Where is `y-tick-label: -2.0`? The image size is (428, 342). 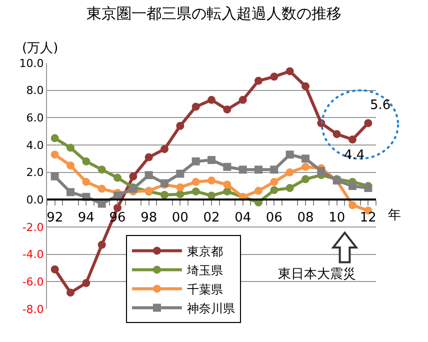 y-tick-label: -2.0 is located at coordinates (33, 227).